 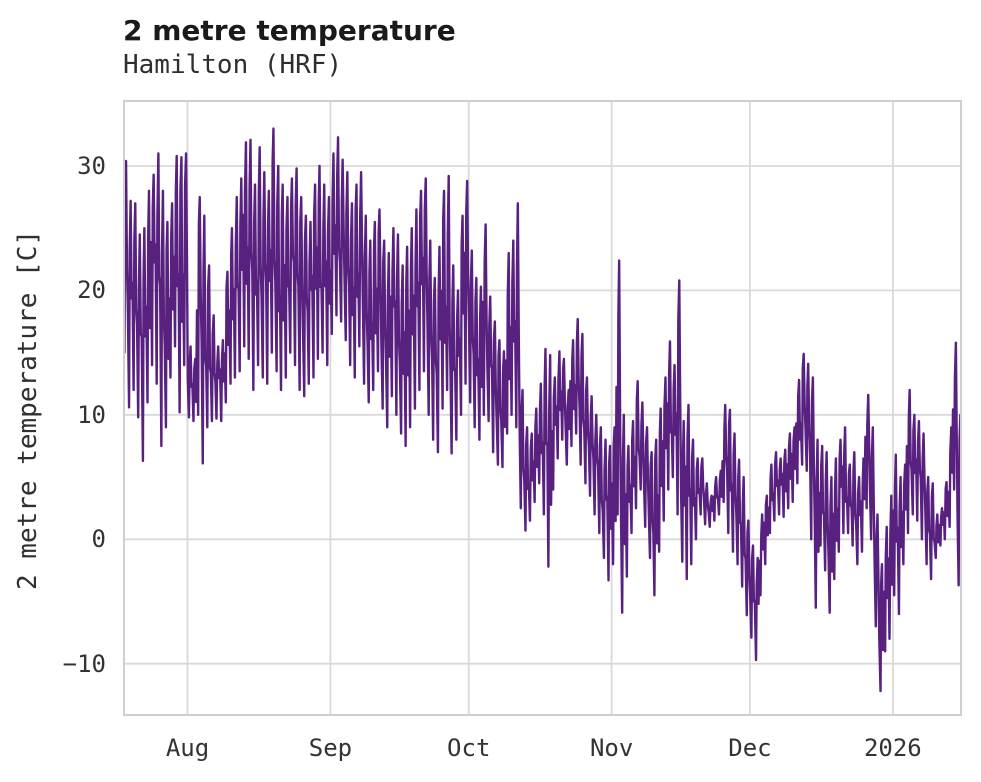 I want to click on chart-title: 2 metre temperature, so click(x=289, y=30).